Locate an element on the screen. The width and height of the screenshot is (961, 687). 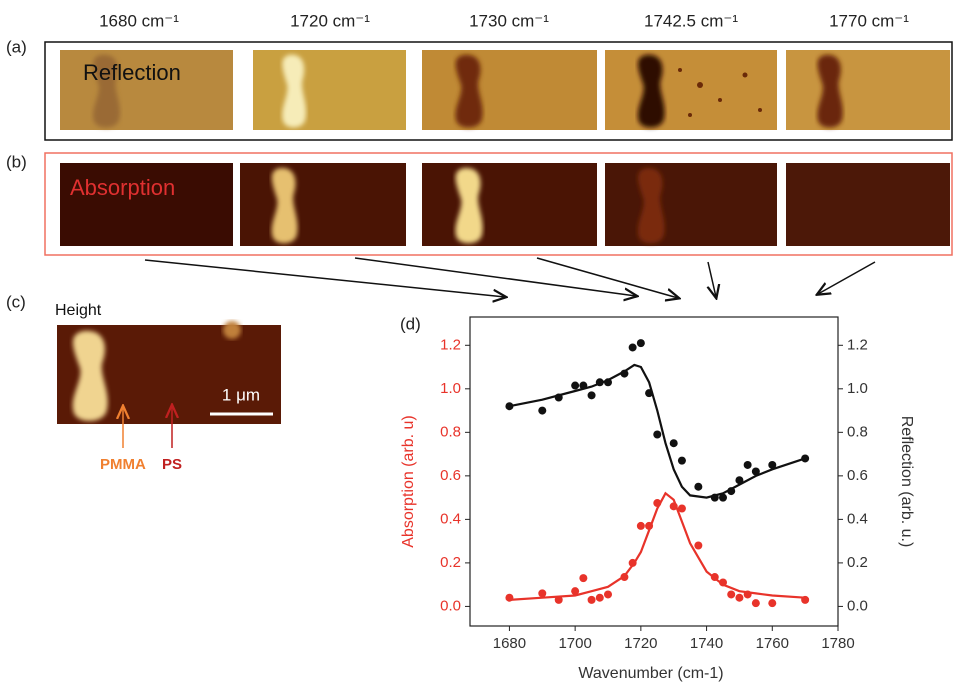
y-tick-label: 1.2 is located at coordinates (450, 344).